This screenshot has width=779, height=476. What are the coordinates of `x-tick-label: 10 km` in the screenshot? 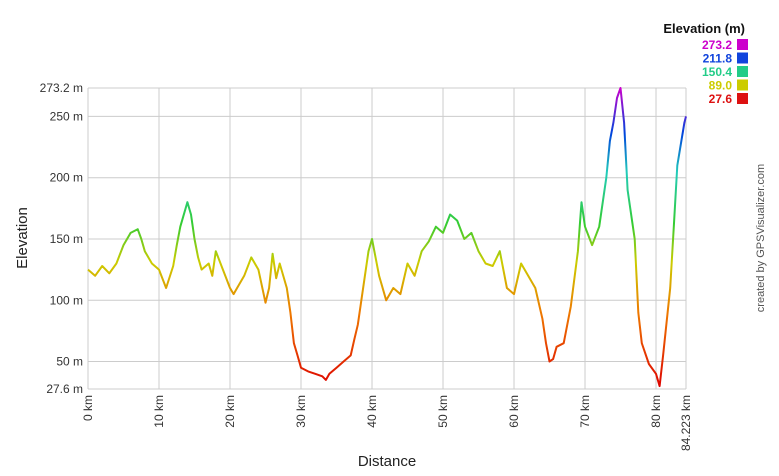 It's located at (159, 411).